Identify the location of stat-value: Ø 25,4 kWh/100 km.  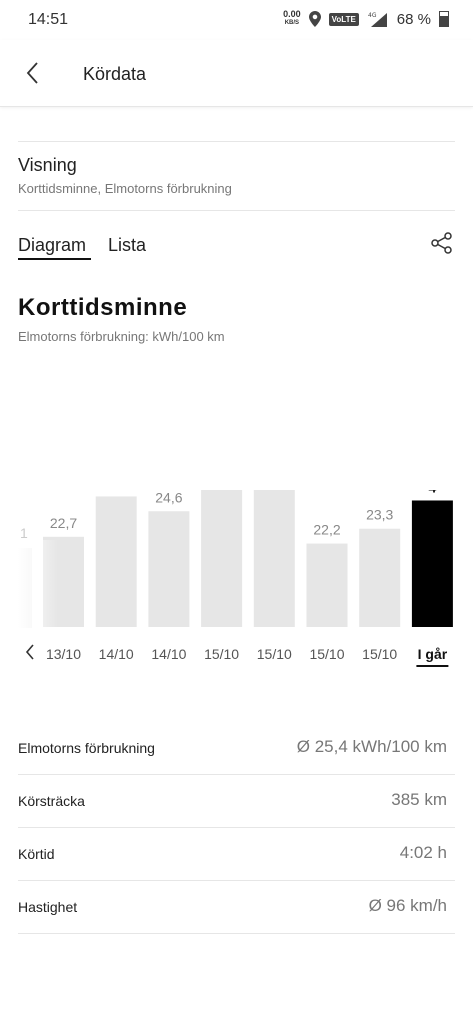
(371, 746).